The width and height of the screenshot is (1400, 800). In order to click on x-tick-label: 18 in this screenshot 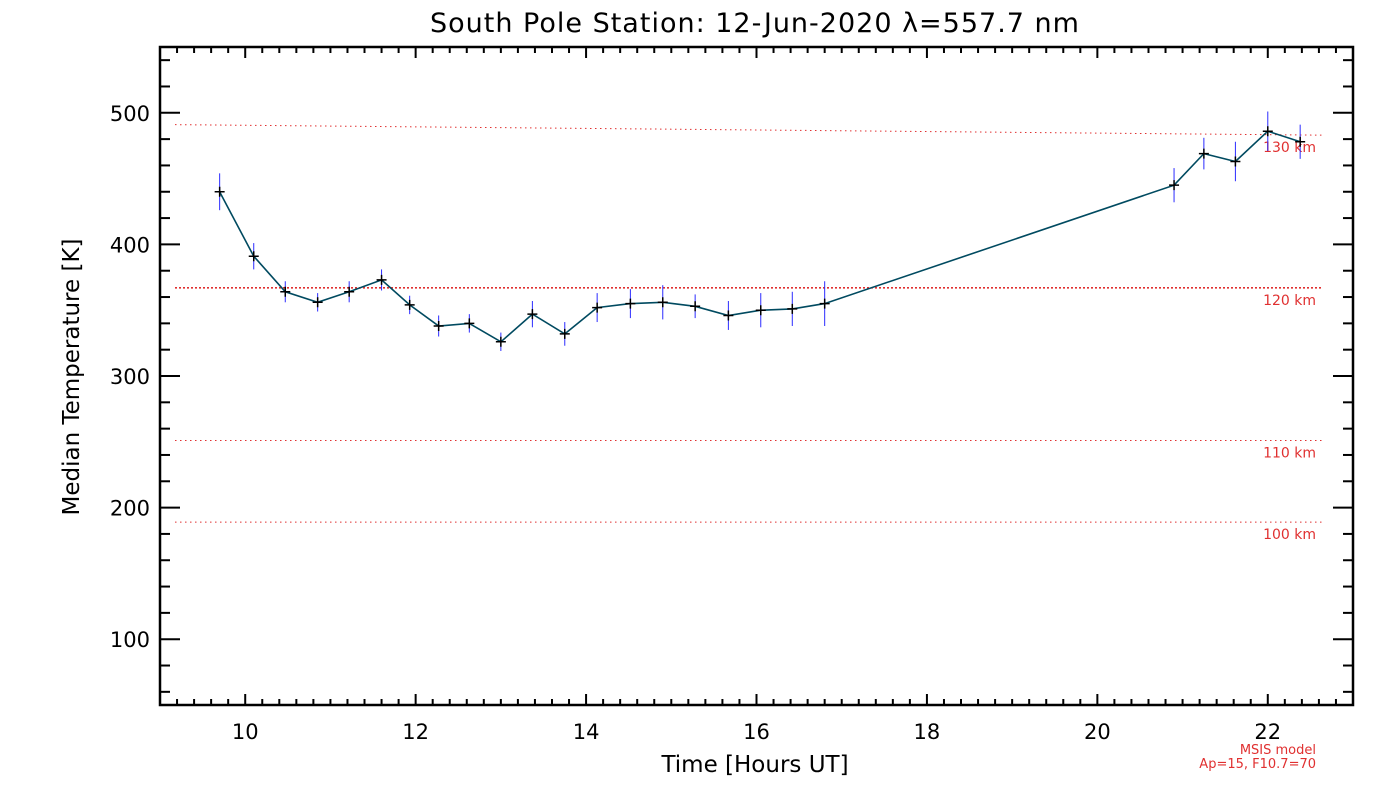, I will do `click(927, 732)`.